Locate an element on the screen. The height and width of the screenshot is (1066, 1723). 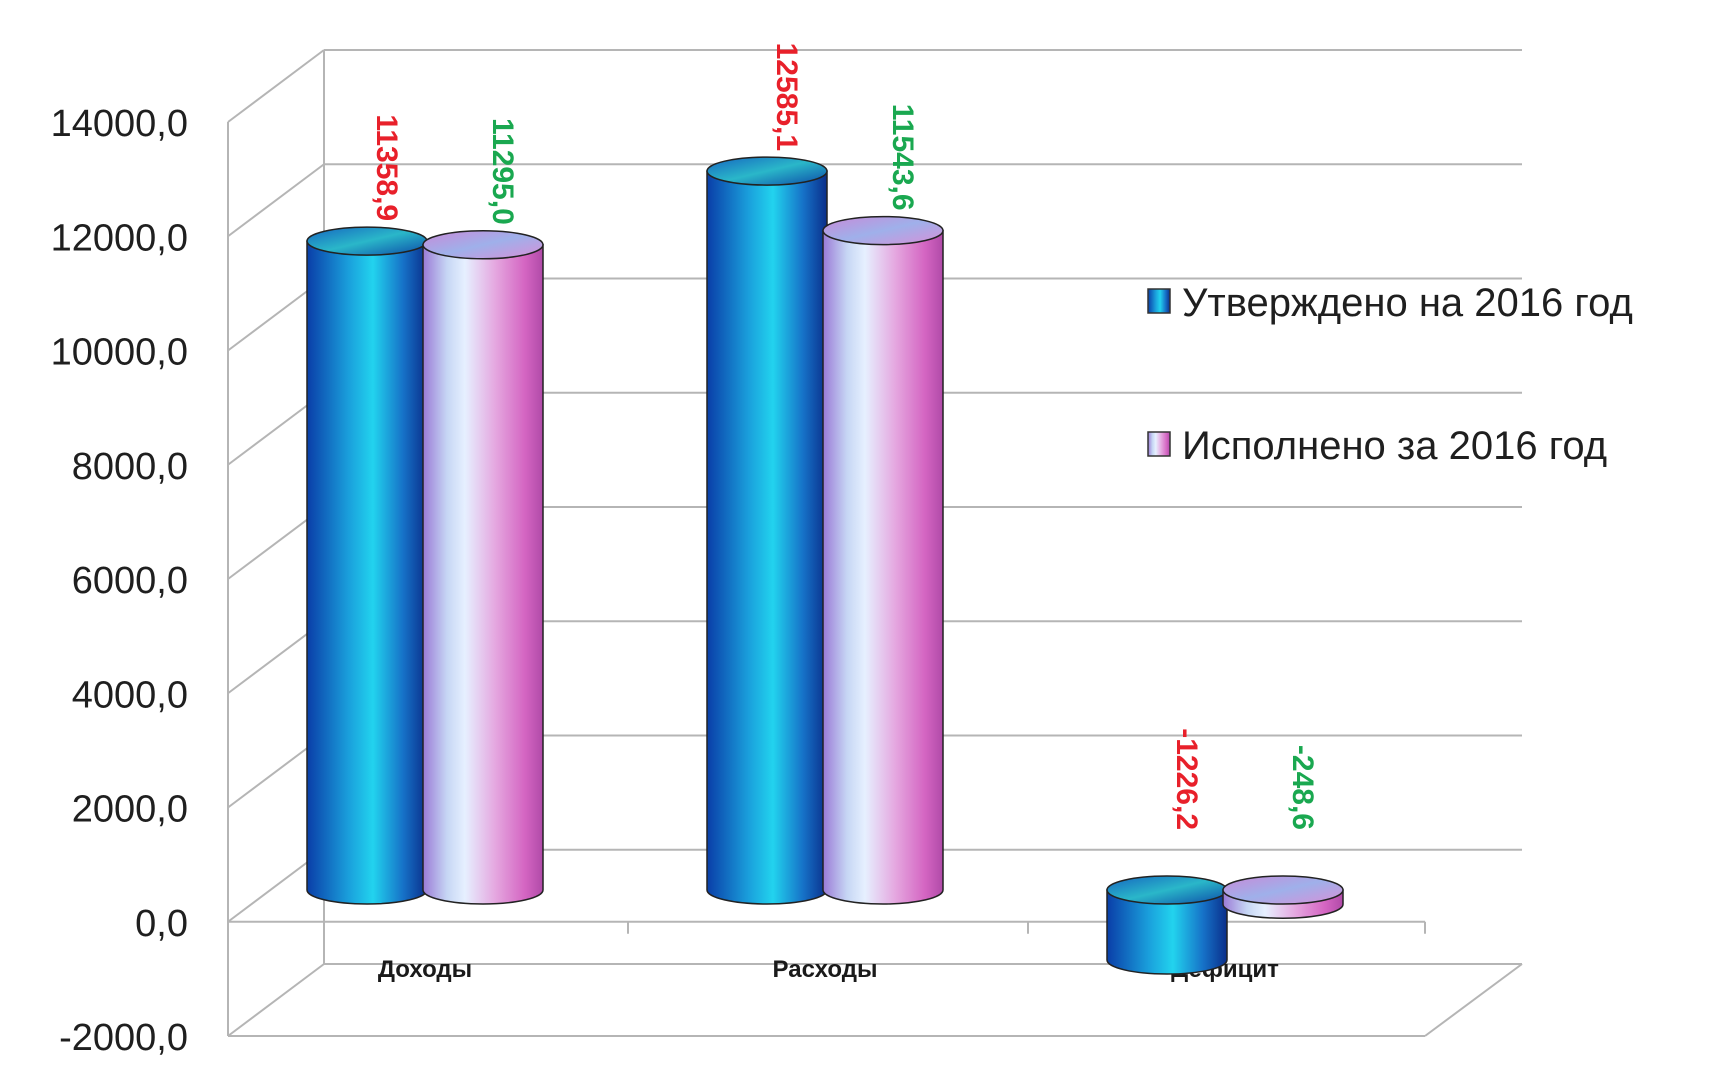
data-label: 11543,6 is located at coordinates (902, 157).